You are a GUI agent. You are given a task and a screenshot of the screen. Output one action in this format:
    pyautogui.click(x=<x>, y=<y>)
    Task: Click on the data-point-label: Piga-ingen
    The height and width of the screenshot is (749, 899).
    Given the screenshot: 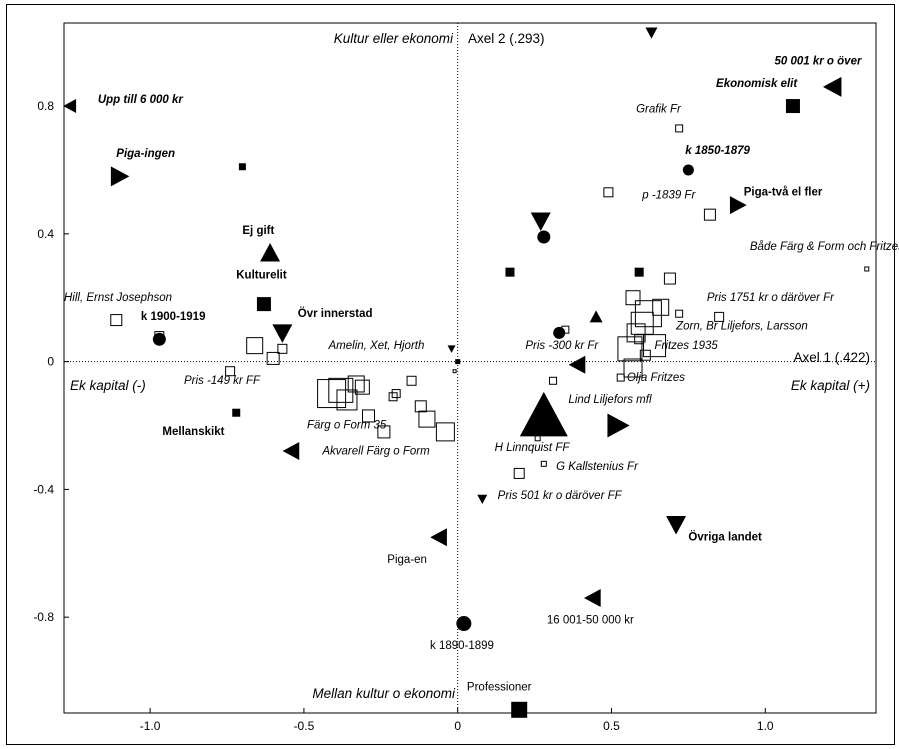 What is the action you would take?
    pyautogui.click(x=145, y=154)
    